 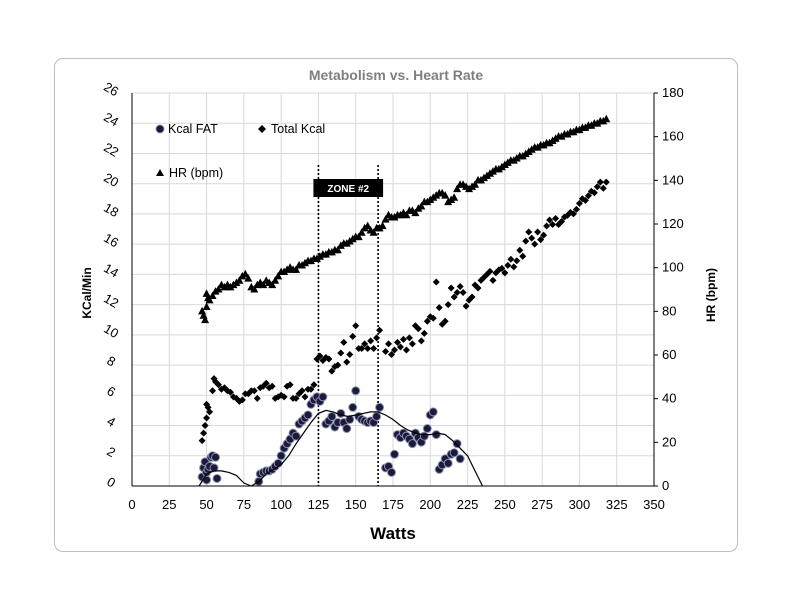 I want to click on x-tick-label: 50, so click(x=206, y=504).